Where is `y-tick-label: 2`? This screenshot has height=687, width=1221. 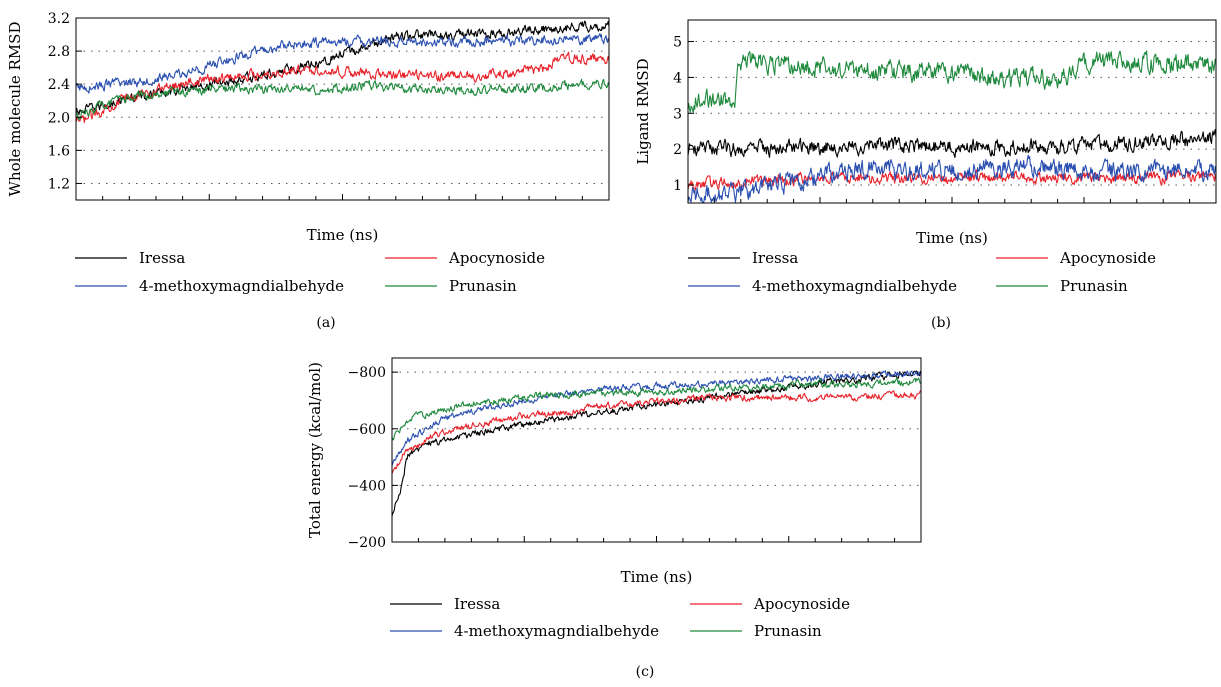 y-tick-label: 2 is located at coordinates (677, 150).